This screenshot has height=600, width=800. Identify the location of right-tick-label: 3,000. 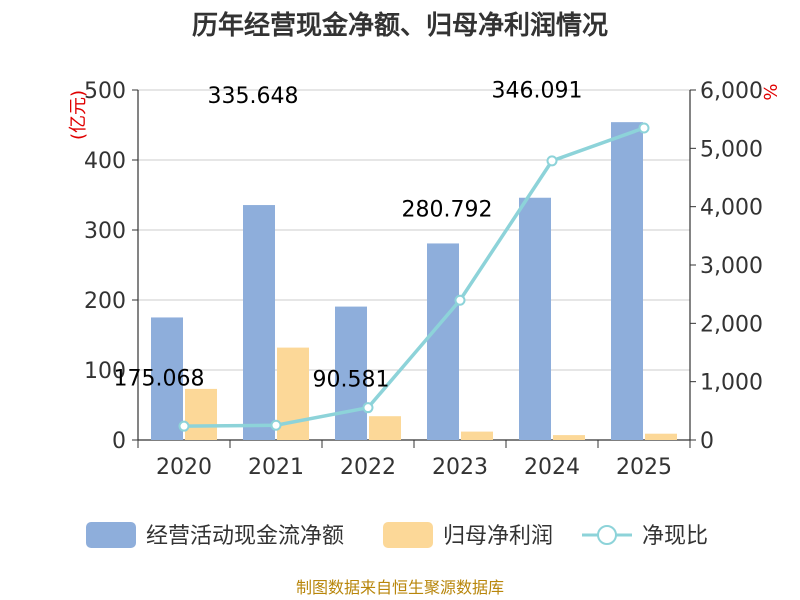
(731, 266).